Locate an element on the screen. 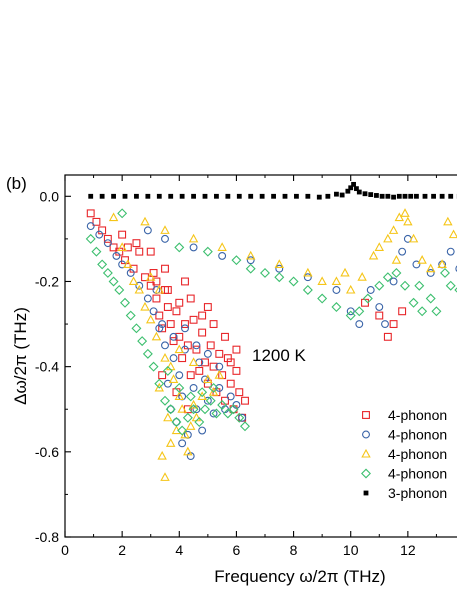  panel-label: (b) is located at coordinates (16, 183).